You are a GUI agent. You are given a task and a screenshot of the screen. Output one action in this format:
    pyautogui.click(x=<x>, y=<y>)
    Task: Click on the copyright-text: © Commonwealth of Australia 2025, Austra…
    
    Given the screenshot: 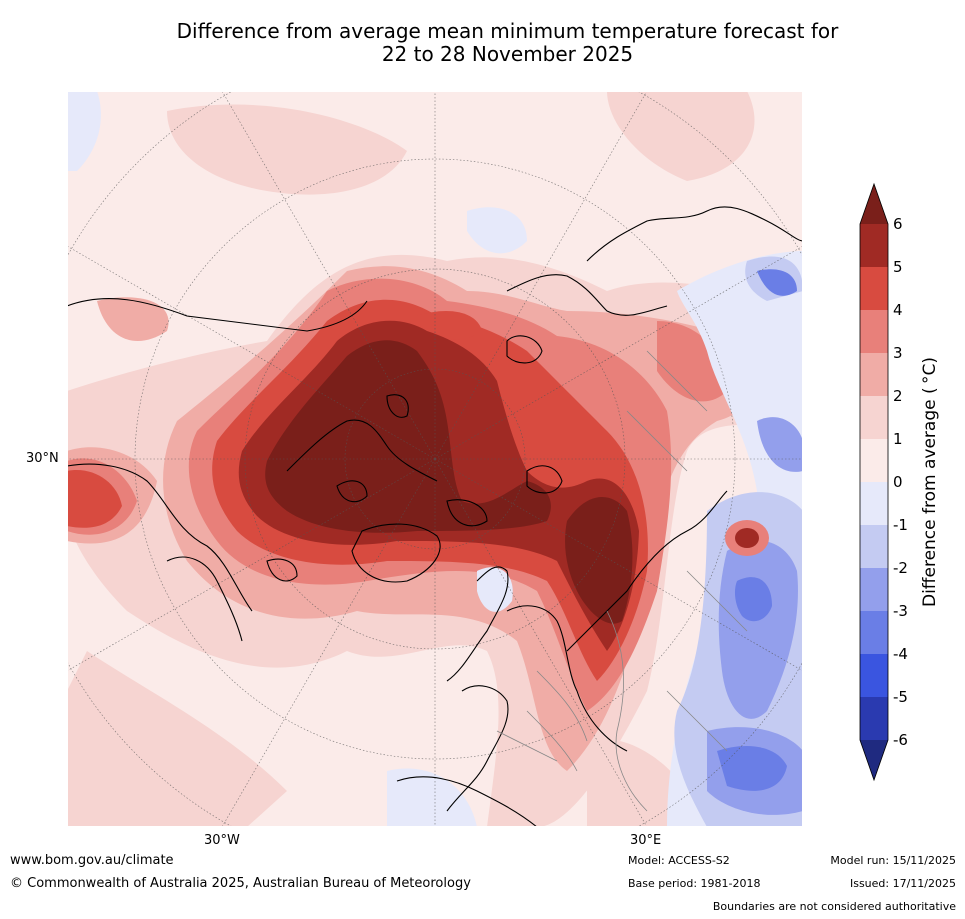 What is the action you would take?
    pyautogui.click(x=240, y=883)
    